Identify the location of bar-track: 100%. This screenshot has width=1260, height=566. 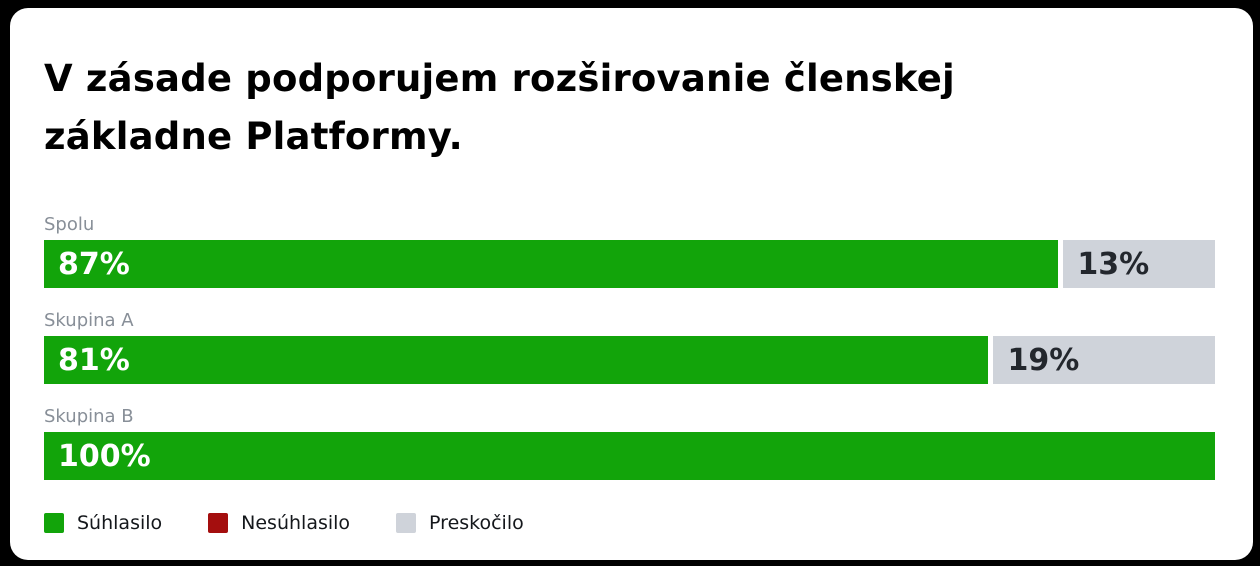
(629, 456).